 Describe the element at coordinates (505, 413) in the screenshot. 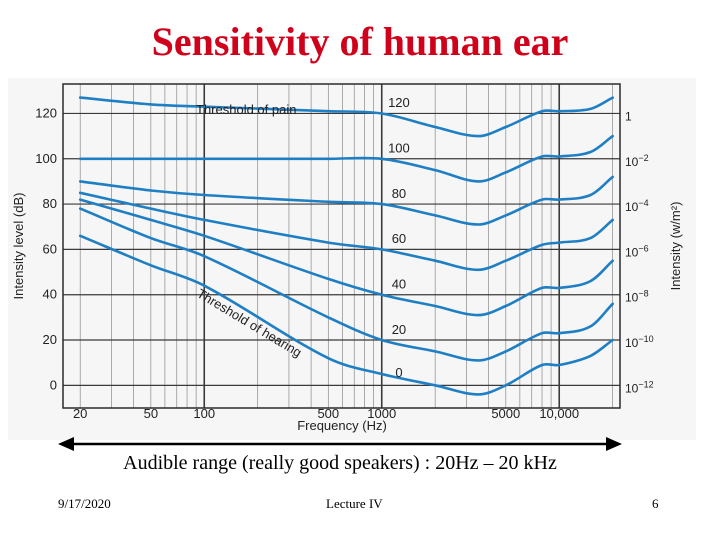

I see `x-tick-label: 5000` at that location.